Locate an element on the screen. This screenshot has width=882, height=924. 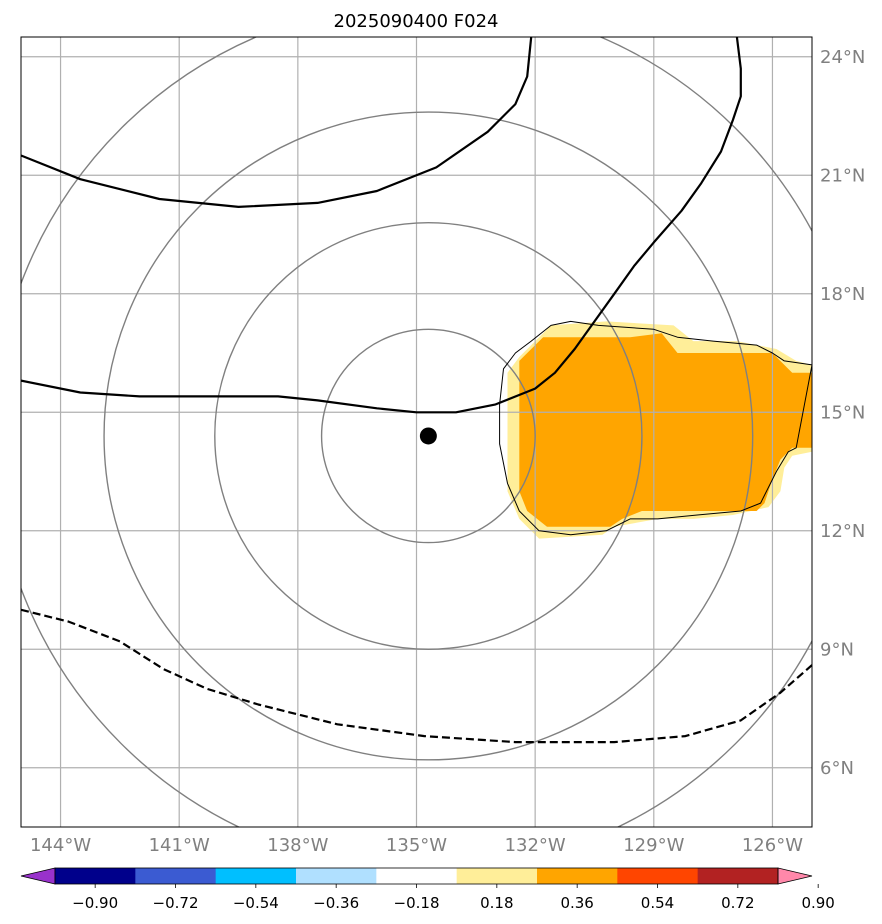
longitude-tick-labels: 144°W 141°W 138°W 135°W 132°W 129°W 126°W is located at coordinates (416, 845).